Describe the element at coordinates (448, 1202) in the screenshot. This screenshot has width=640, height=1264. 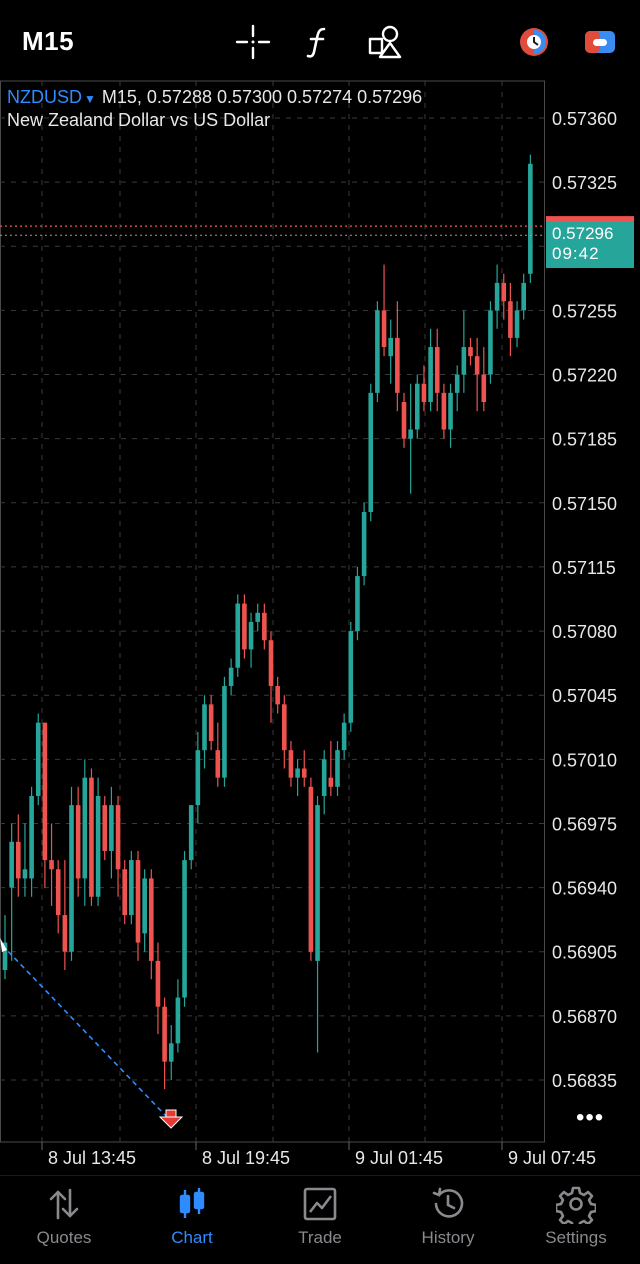
I see `history-icon` at that location.